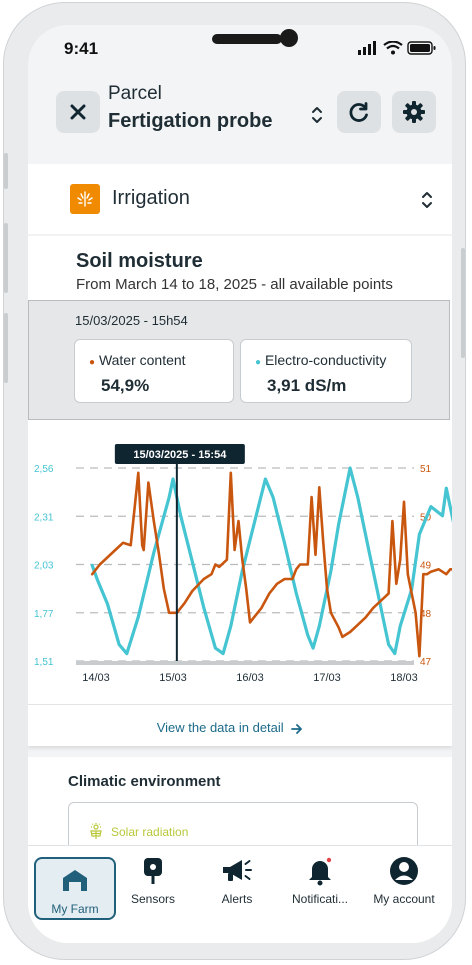 The image size is (472, 965). Describe the element at coordinates (271, 564) in the screenshot. I see `water-content-line` at that location.